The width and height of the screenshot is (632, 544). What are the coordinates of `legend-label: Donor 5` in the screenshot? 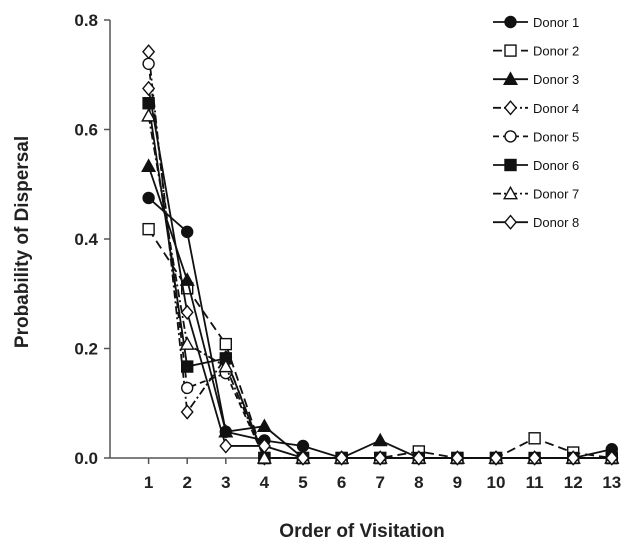 It's located at (556, 136).